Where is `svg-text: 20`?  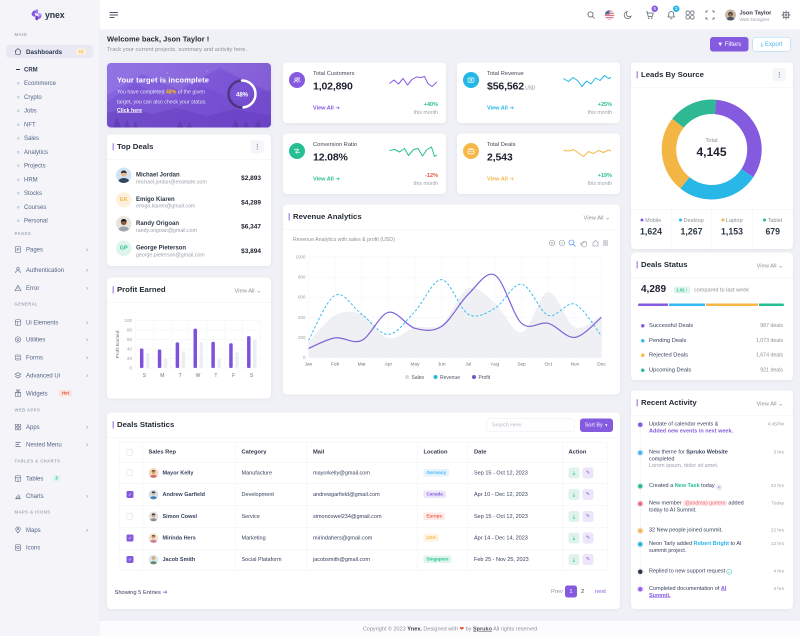
svg-text: 20 is located at coordinates (130, 358).